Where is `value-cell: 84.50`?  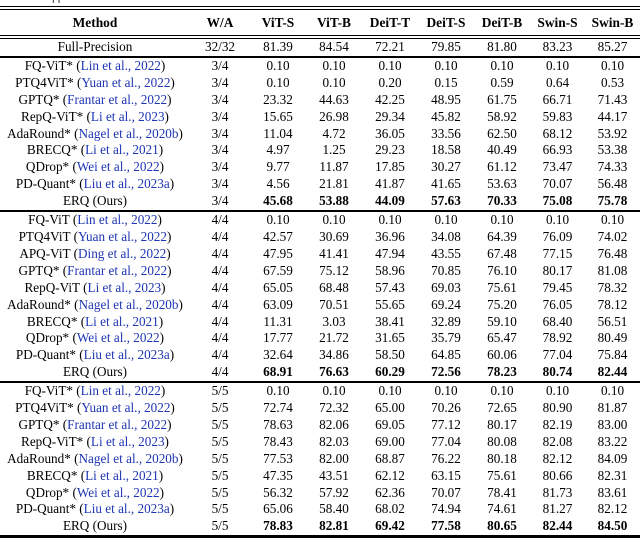 value-cell: 84.50 is located at coordinates (612, 526).